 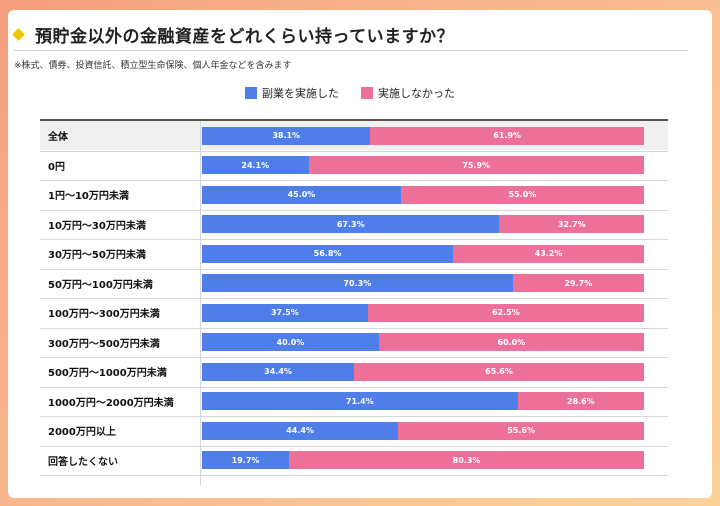 I want to click on chart-row: 回答したくない, so click(x=354, y=460).